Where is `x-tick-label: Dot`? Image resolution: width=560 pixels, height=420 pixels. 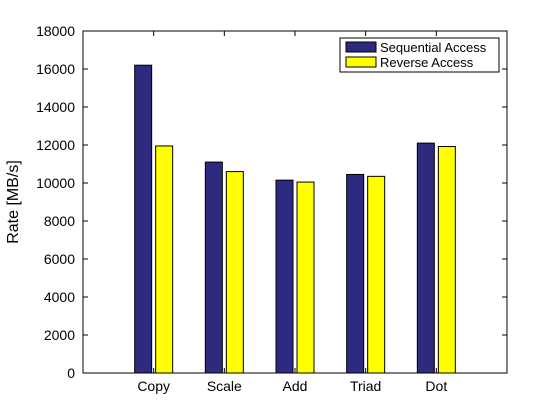 x-tick-label: Dot is located at coordinates (436, 386).